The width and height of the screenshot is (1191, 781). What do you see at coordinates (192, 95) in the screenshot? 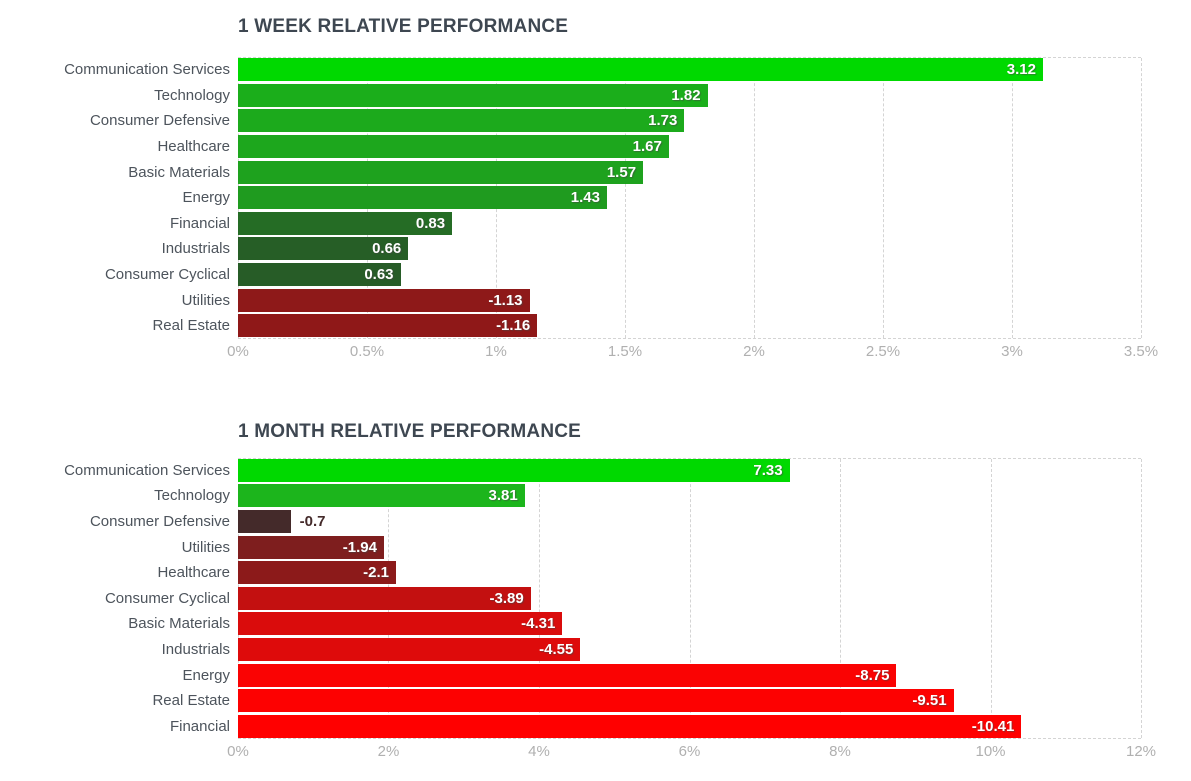
I see `sector-label: Technology` at bounding box center [192, 95].